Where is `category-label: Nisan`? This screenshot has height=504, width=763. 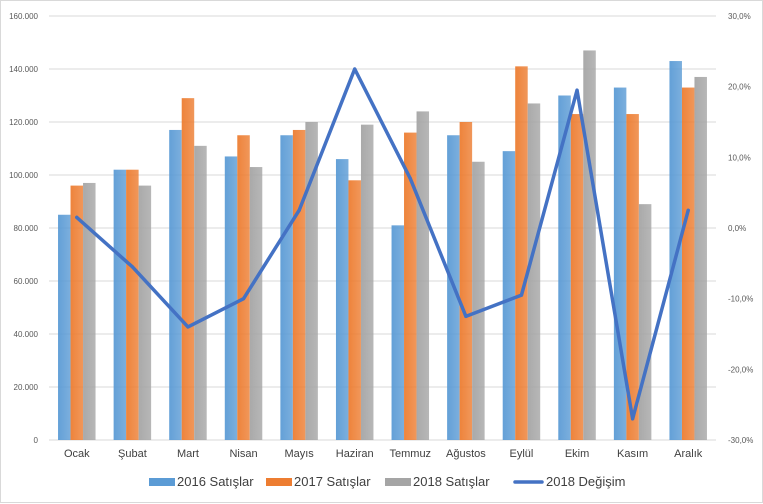
category-label: Nisan is located at coordinates (243, 454).